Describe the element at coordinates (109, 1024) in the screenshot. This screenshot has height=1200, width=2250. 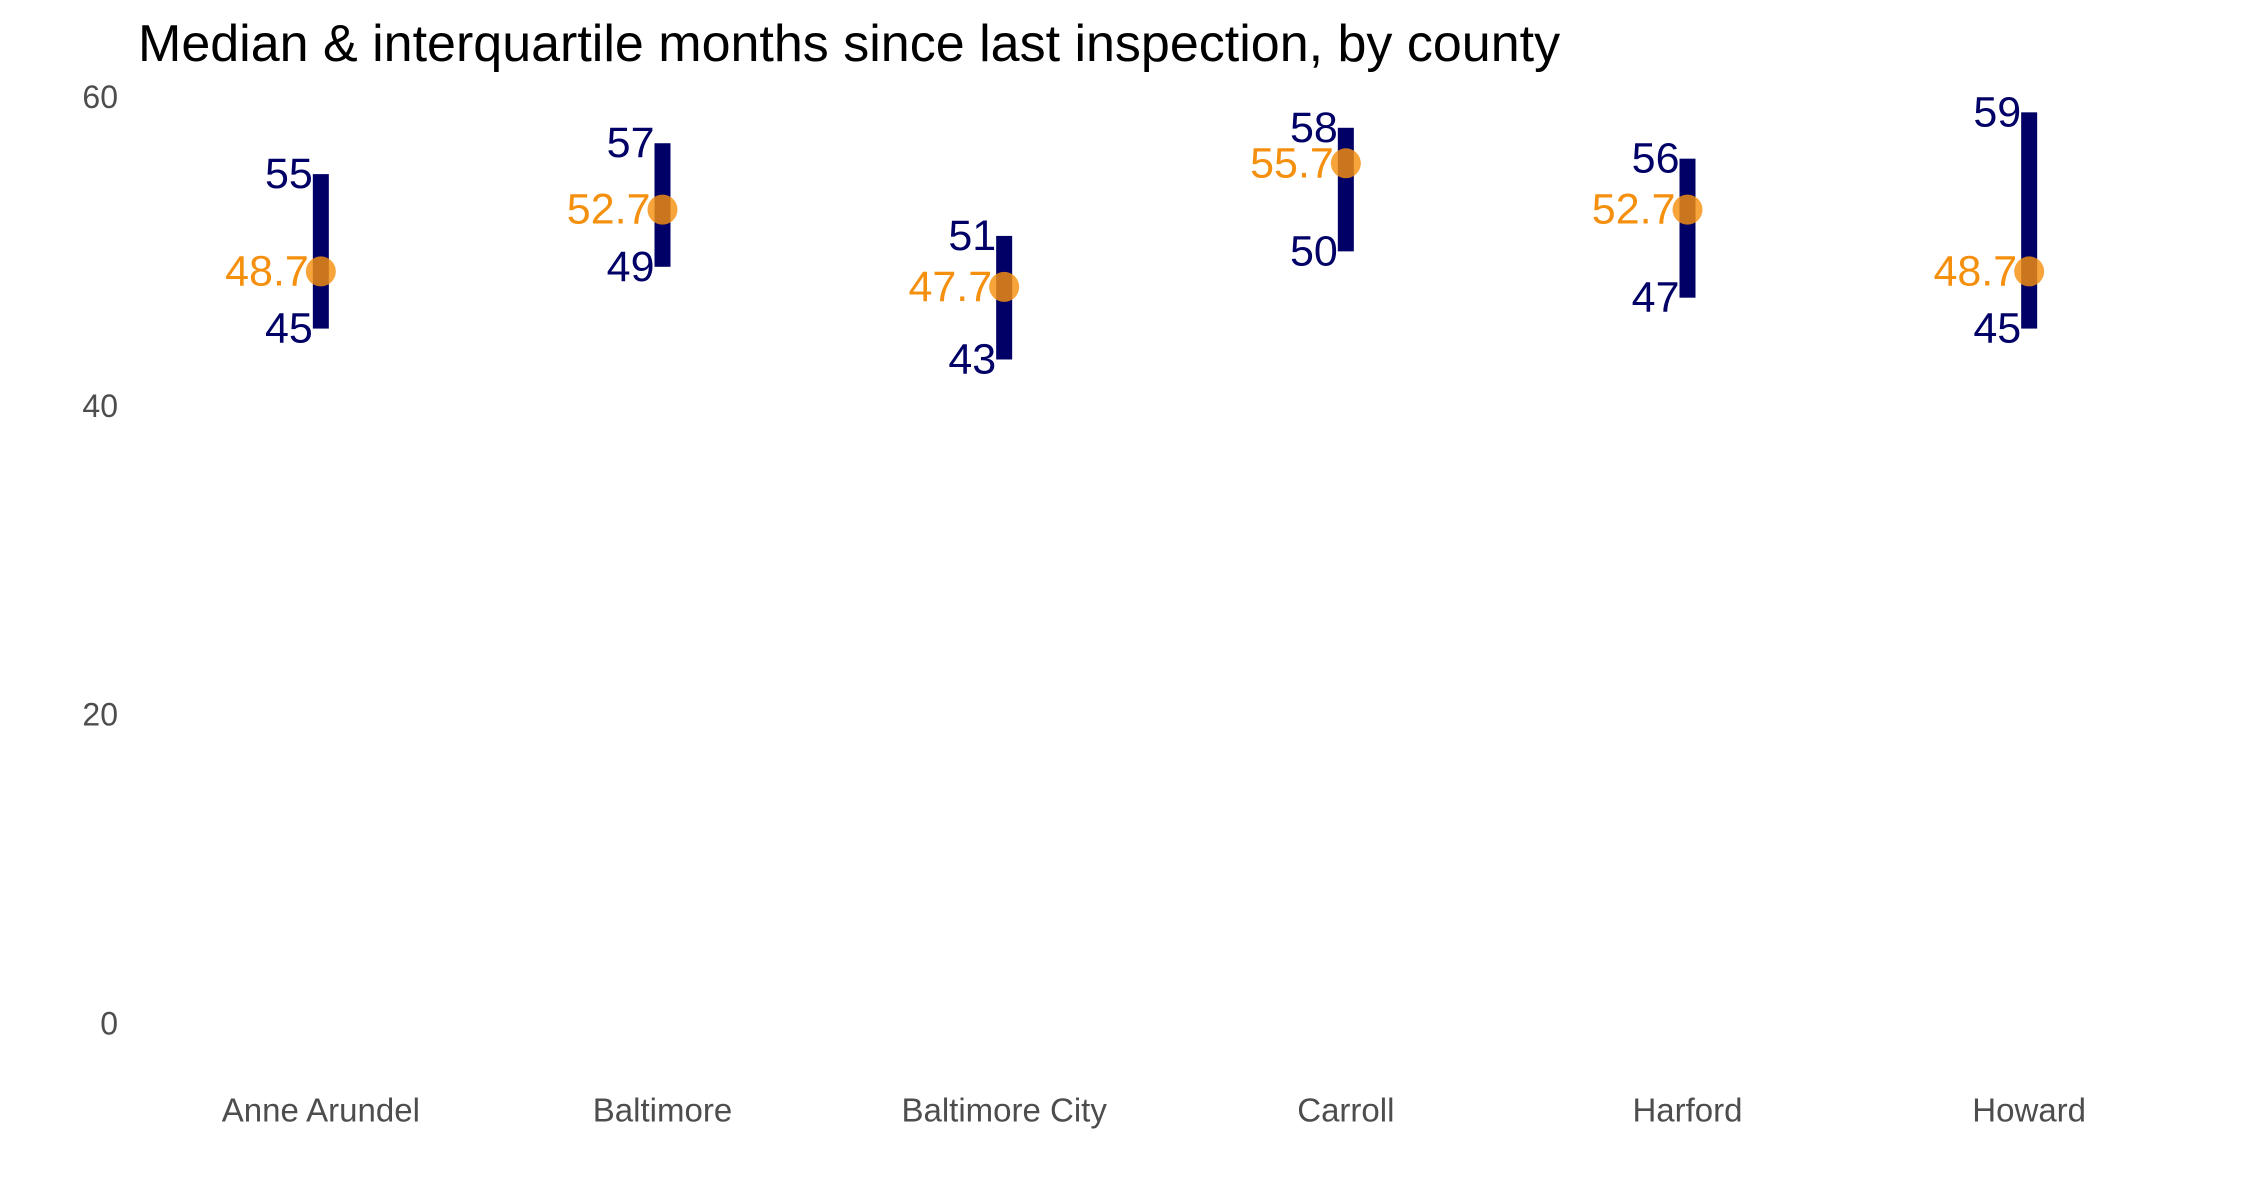
I see `y-tick-label: 0` at that location.